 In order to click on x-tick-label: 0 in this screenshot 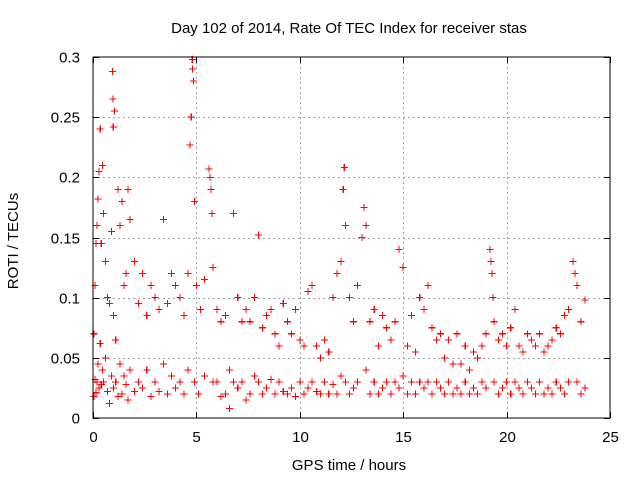, I will do `click(93, 437)`.